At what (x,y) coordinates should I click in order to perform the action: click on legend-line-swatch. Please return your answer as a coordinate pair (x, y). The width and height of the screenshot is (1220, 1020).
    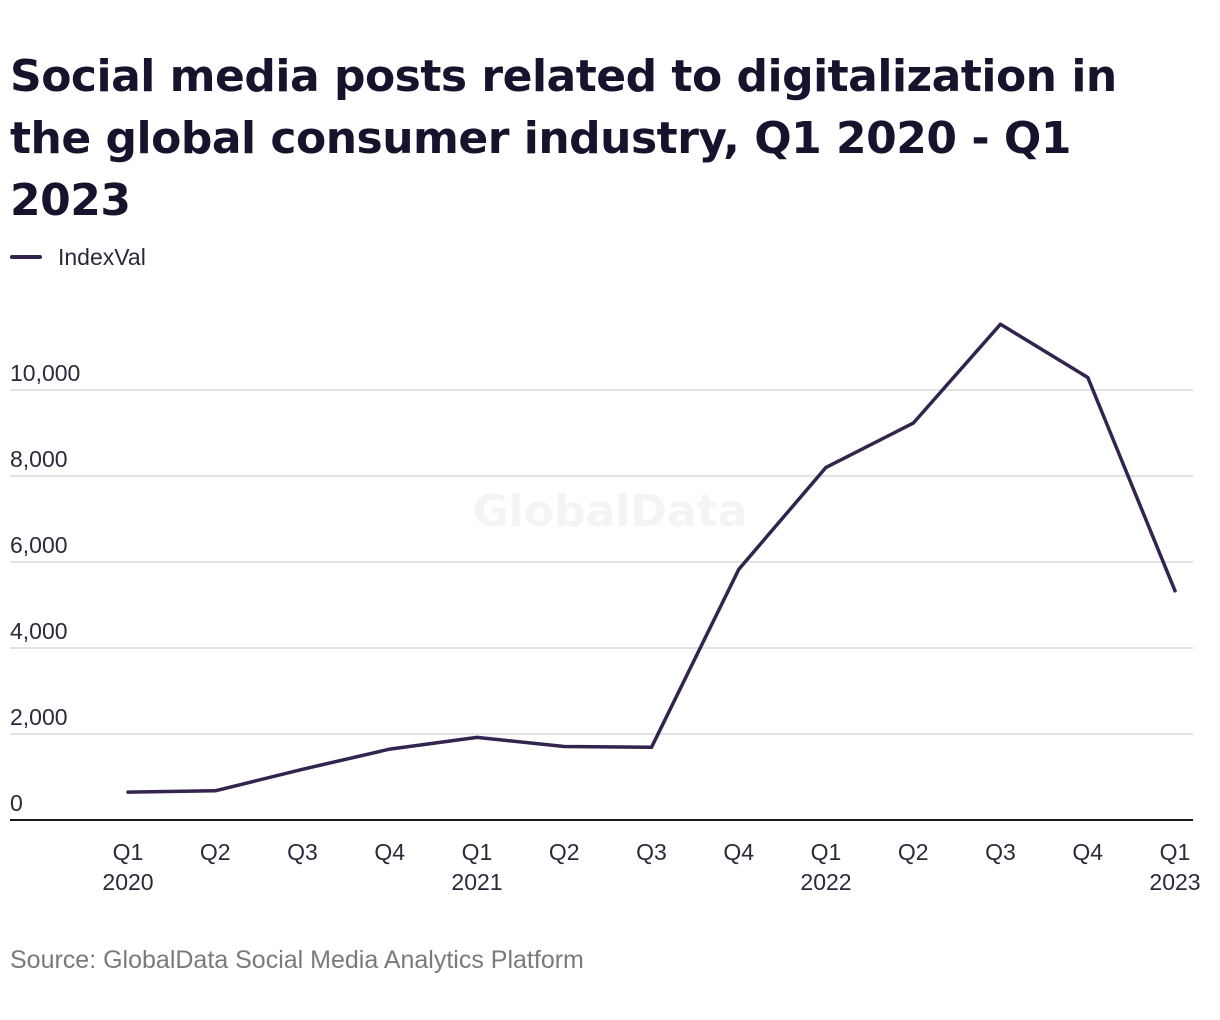
    Looking at the image, I should click on (26, 257).